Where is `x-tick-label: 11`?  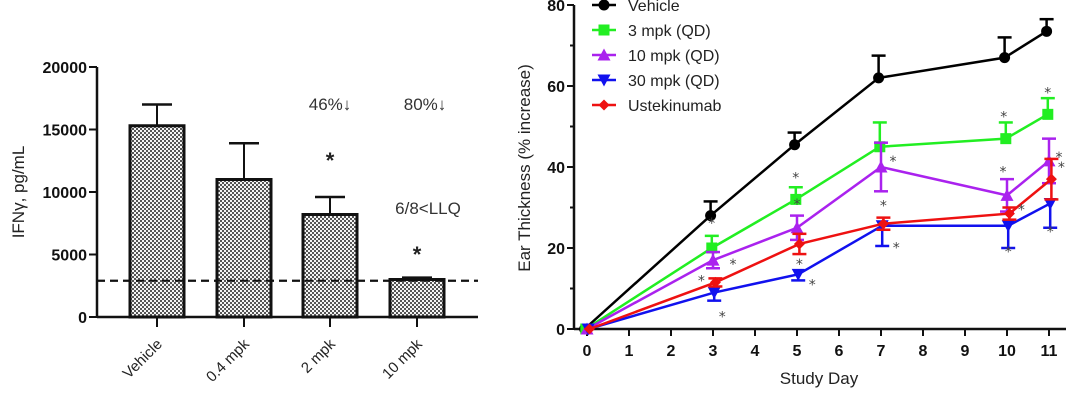 x-tick-label: 11 is located at coordinates (1049, 351).